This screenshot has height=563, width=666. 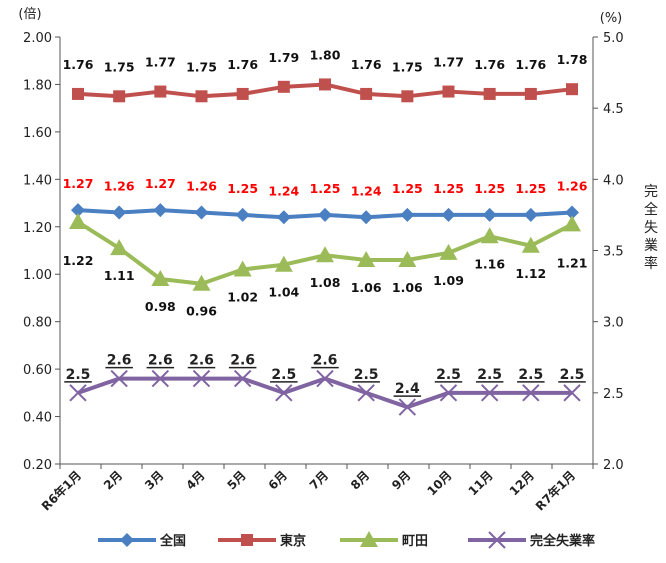 What do you see at coordinates (29, 14) in the screenshot?
I see `y-left-unit: (倍)` at bounding box center [29, 14].